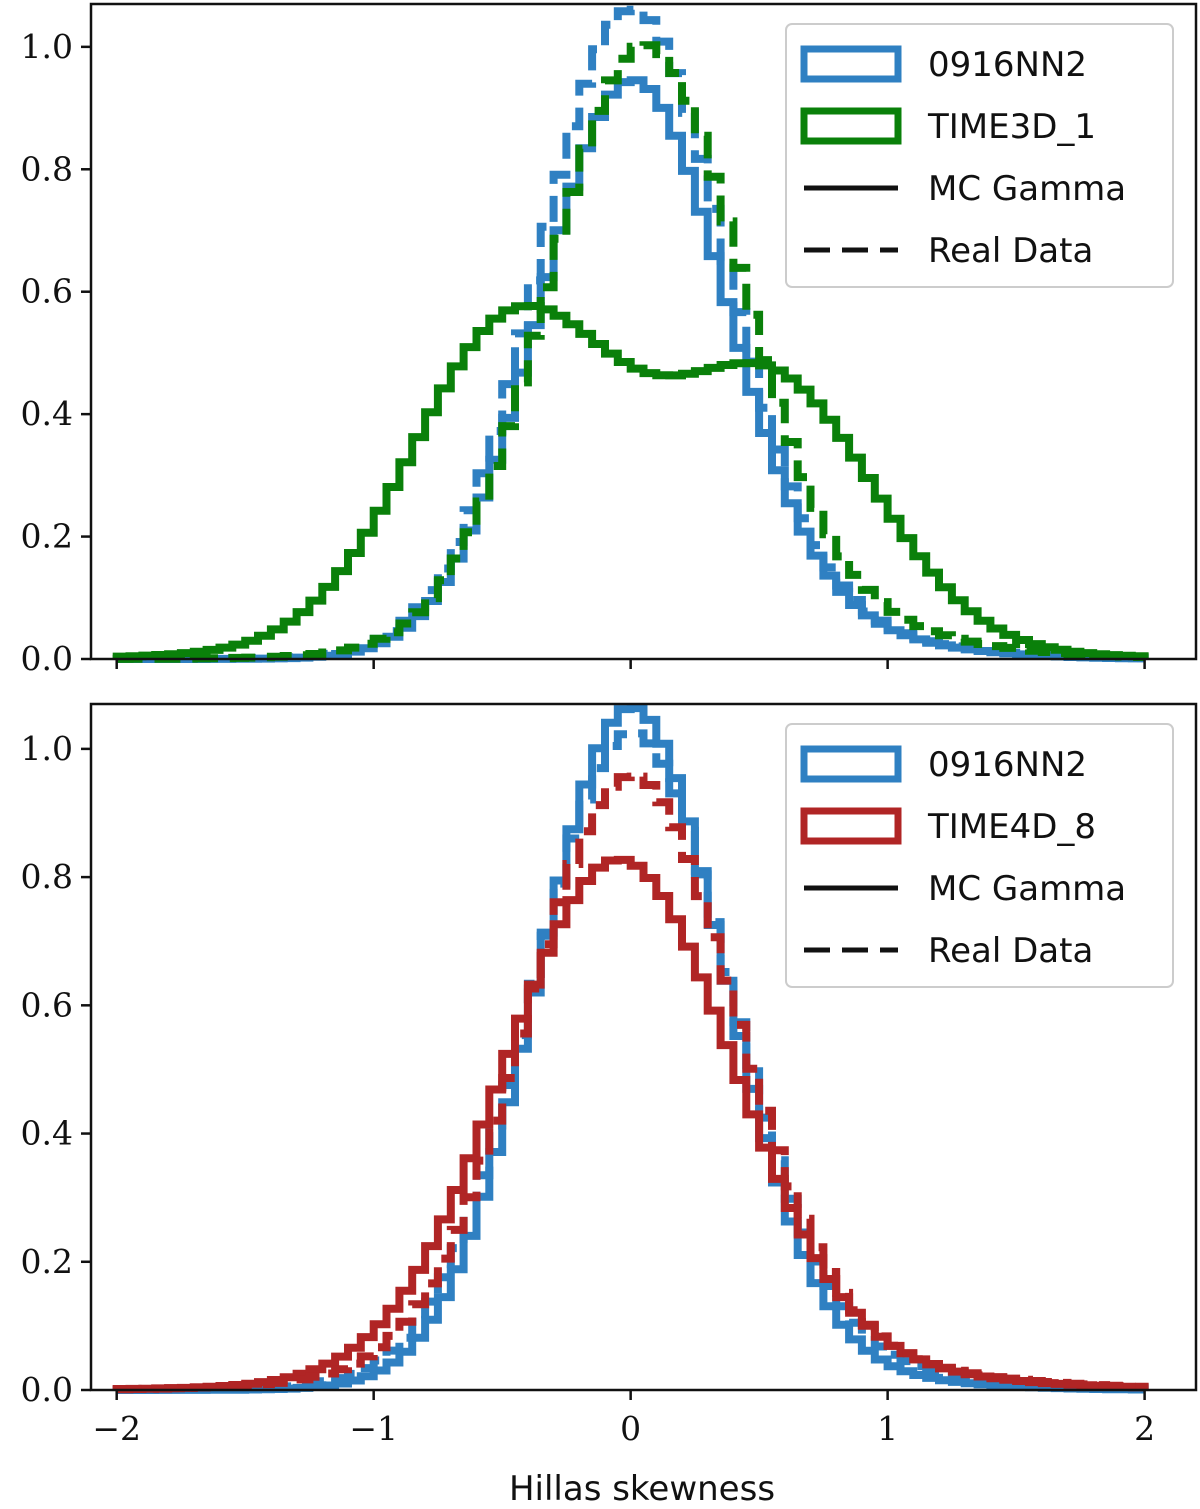 This screenshot has width=1200, height=1509. I want to click on x-tick-label: −1, so click(373, 1428).